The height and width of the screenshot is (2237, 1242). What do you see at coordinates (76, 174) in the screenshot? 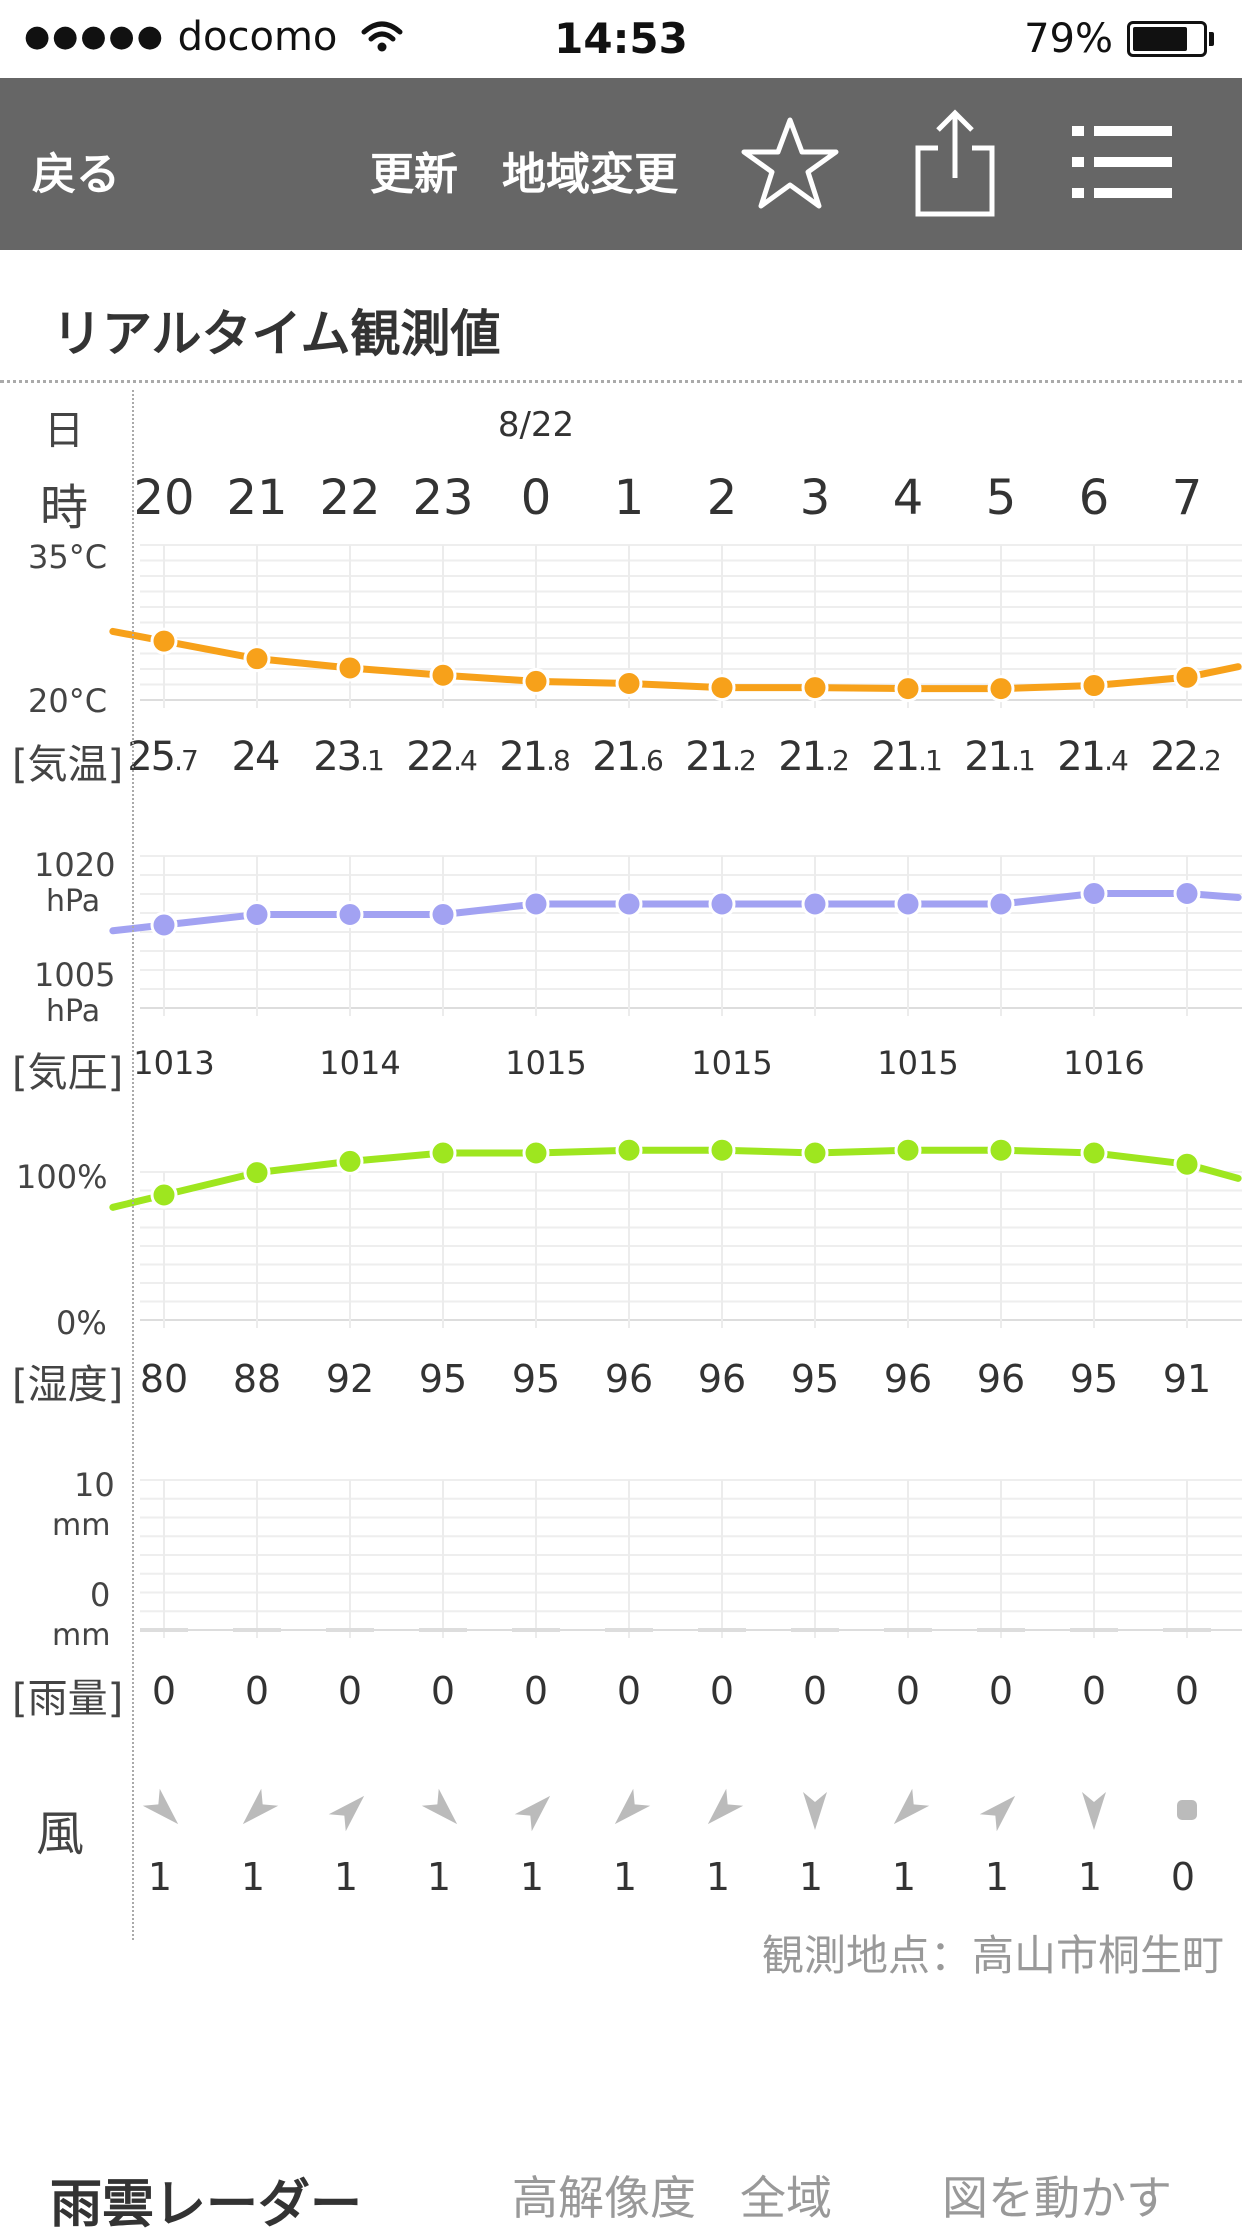
I see `back-button: 戻る` at bounding box center [76, 174].